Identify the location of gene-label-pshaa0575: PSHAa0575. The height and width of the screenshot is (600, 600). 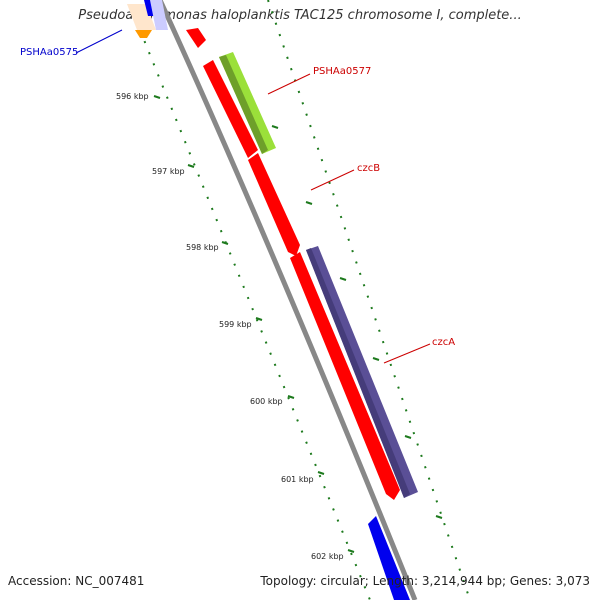
(49, 52).